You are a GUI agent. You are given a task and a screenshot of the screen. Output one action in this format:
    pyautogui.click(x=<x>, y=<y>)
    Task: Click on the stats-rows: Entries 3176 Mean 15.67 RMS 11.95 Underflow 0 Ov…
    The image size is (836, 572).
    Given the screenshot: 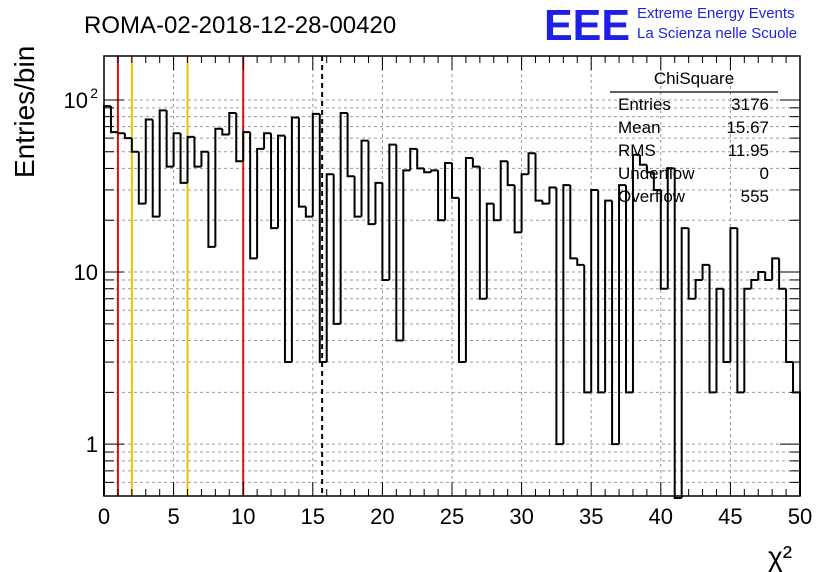 What is the action you would take?
    pyautogui.click(x=693, y=150)
    